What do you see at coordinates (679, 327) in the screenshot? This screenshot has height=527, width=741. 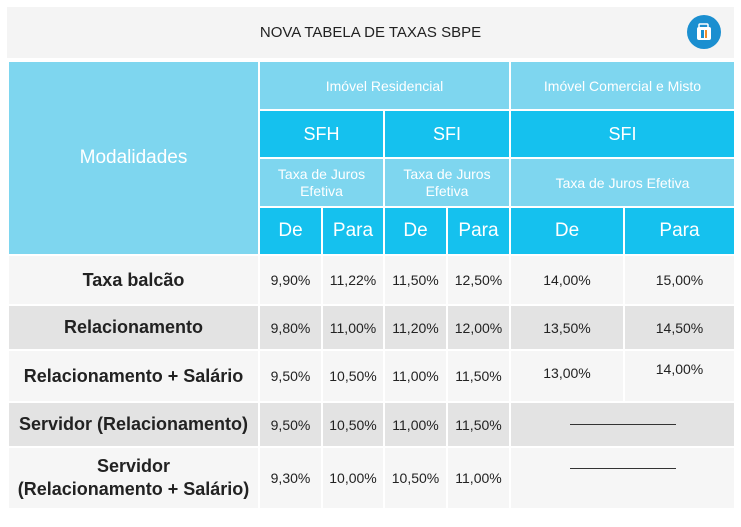 I see `rate-cell: 14,50%` at bounding box center [679, 327].